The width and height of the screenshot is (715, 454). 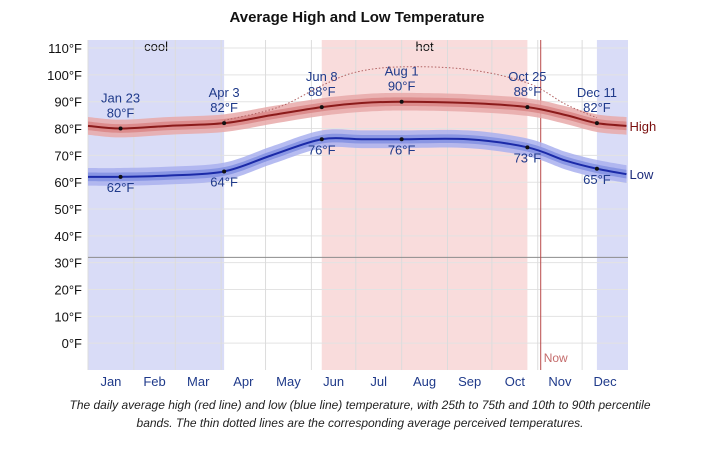 I want to click on x-tick-oct: Oct, so click(x=515, y=381).